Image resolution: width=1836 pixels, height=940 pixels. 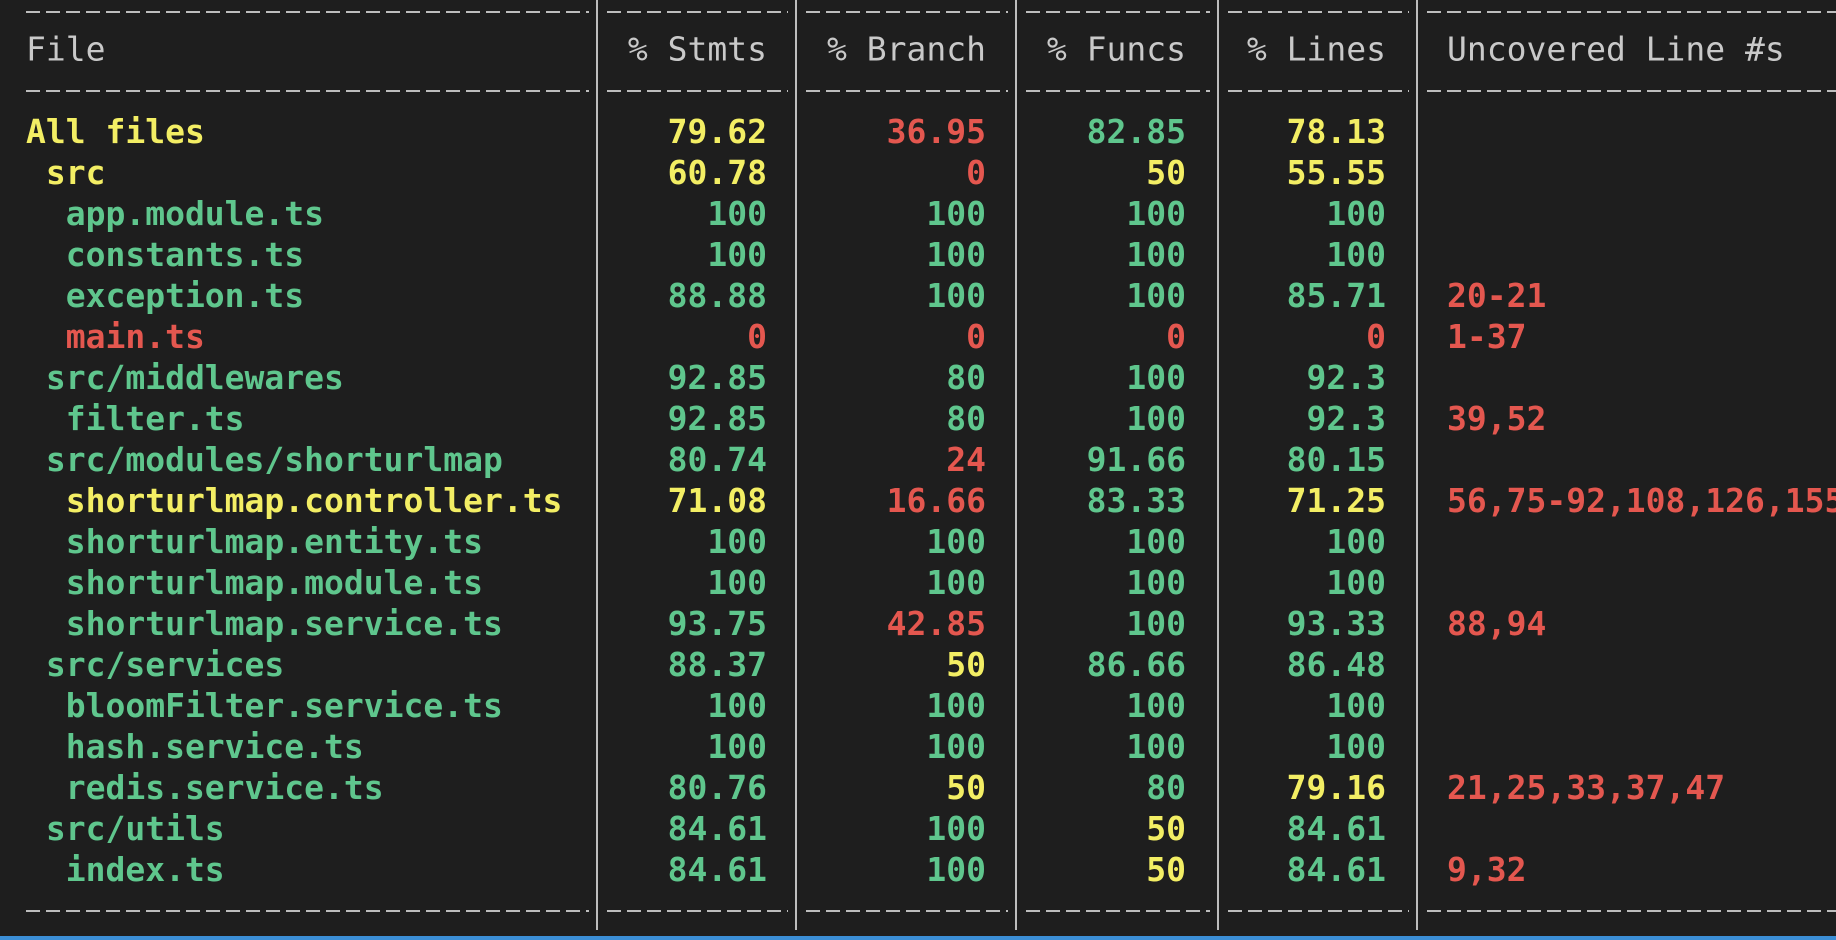 I want to click on coverage-value: 36.95, so click(x=936, y=131).